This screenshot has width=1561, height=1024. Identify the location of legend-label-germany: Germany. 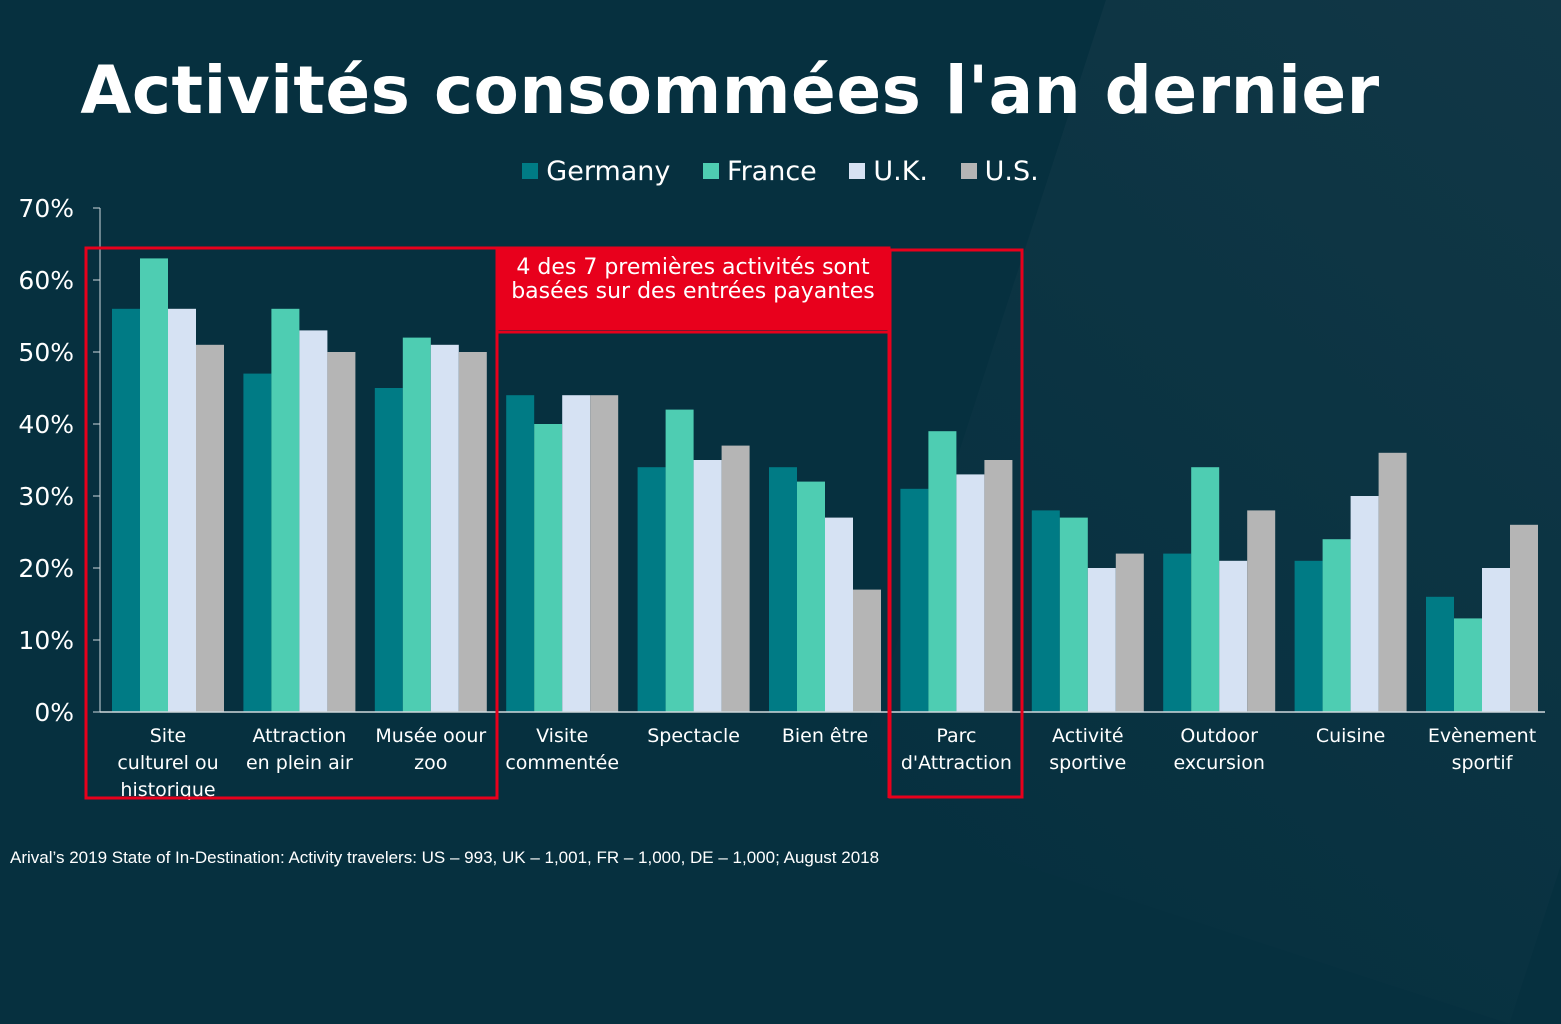
(608, 171).